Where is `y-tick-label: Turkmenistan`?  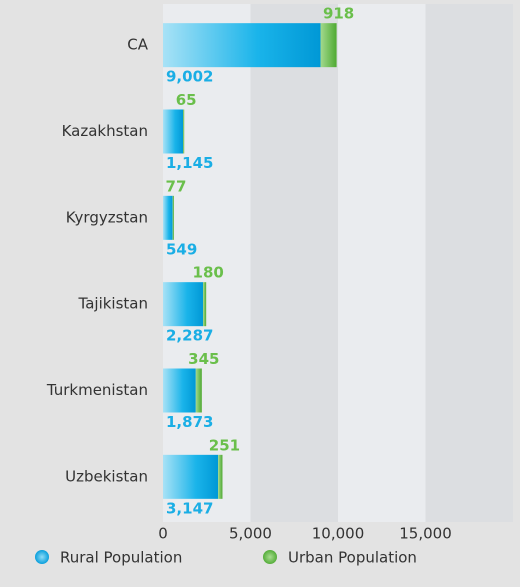 y-tick-label: Turkmenistan is located at coordinates (97, 390).